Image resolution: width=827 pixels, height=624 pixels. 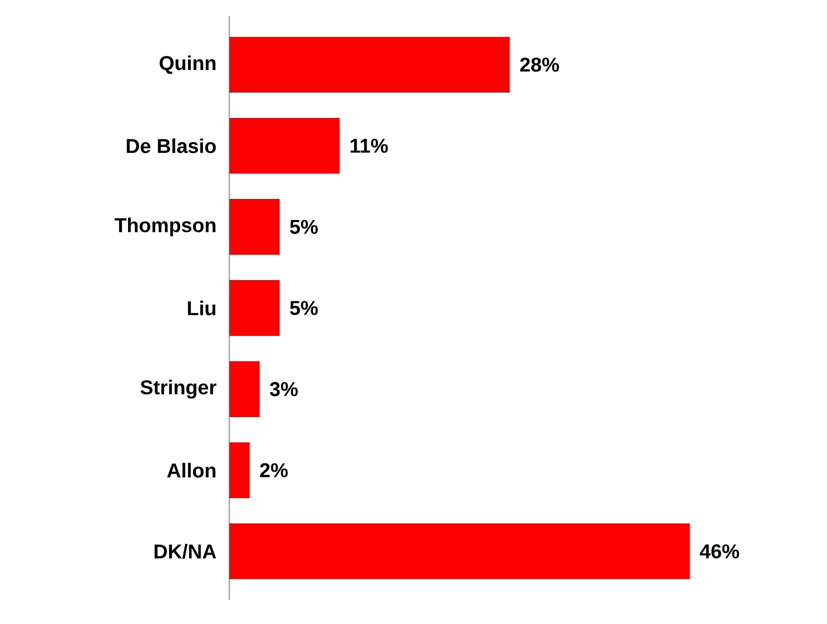 I want to click on y-tick-label: Liu, so click(x=202, y=308).